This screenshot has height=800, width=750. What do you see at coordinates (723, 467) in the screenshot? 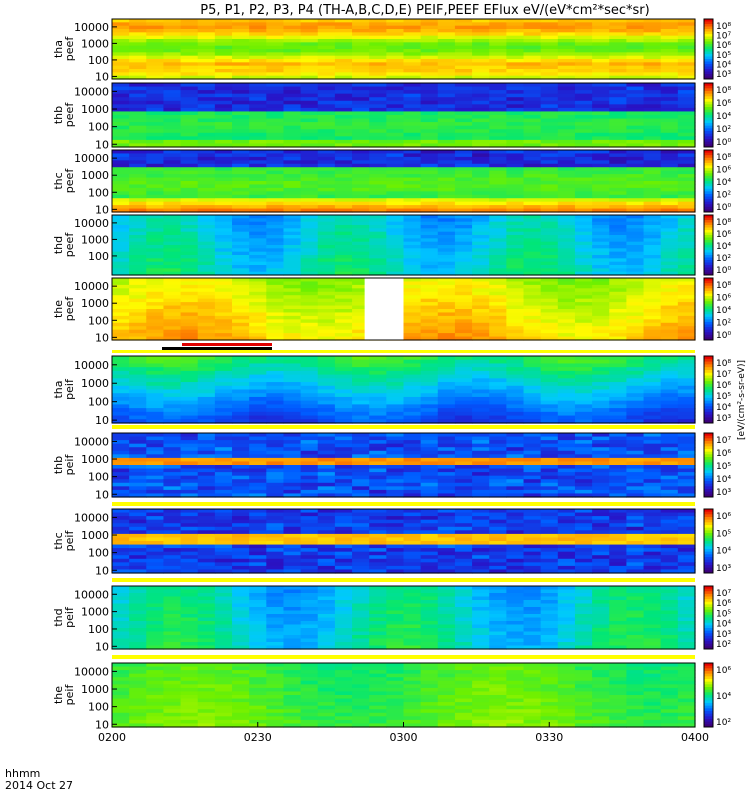
I see `colorbar-tick-label: 10⁵` at bounding box center [723, 467].